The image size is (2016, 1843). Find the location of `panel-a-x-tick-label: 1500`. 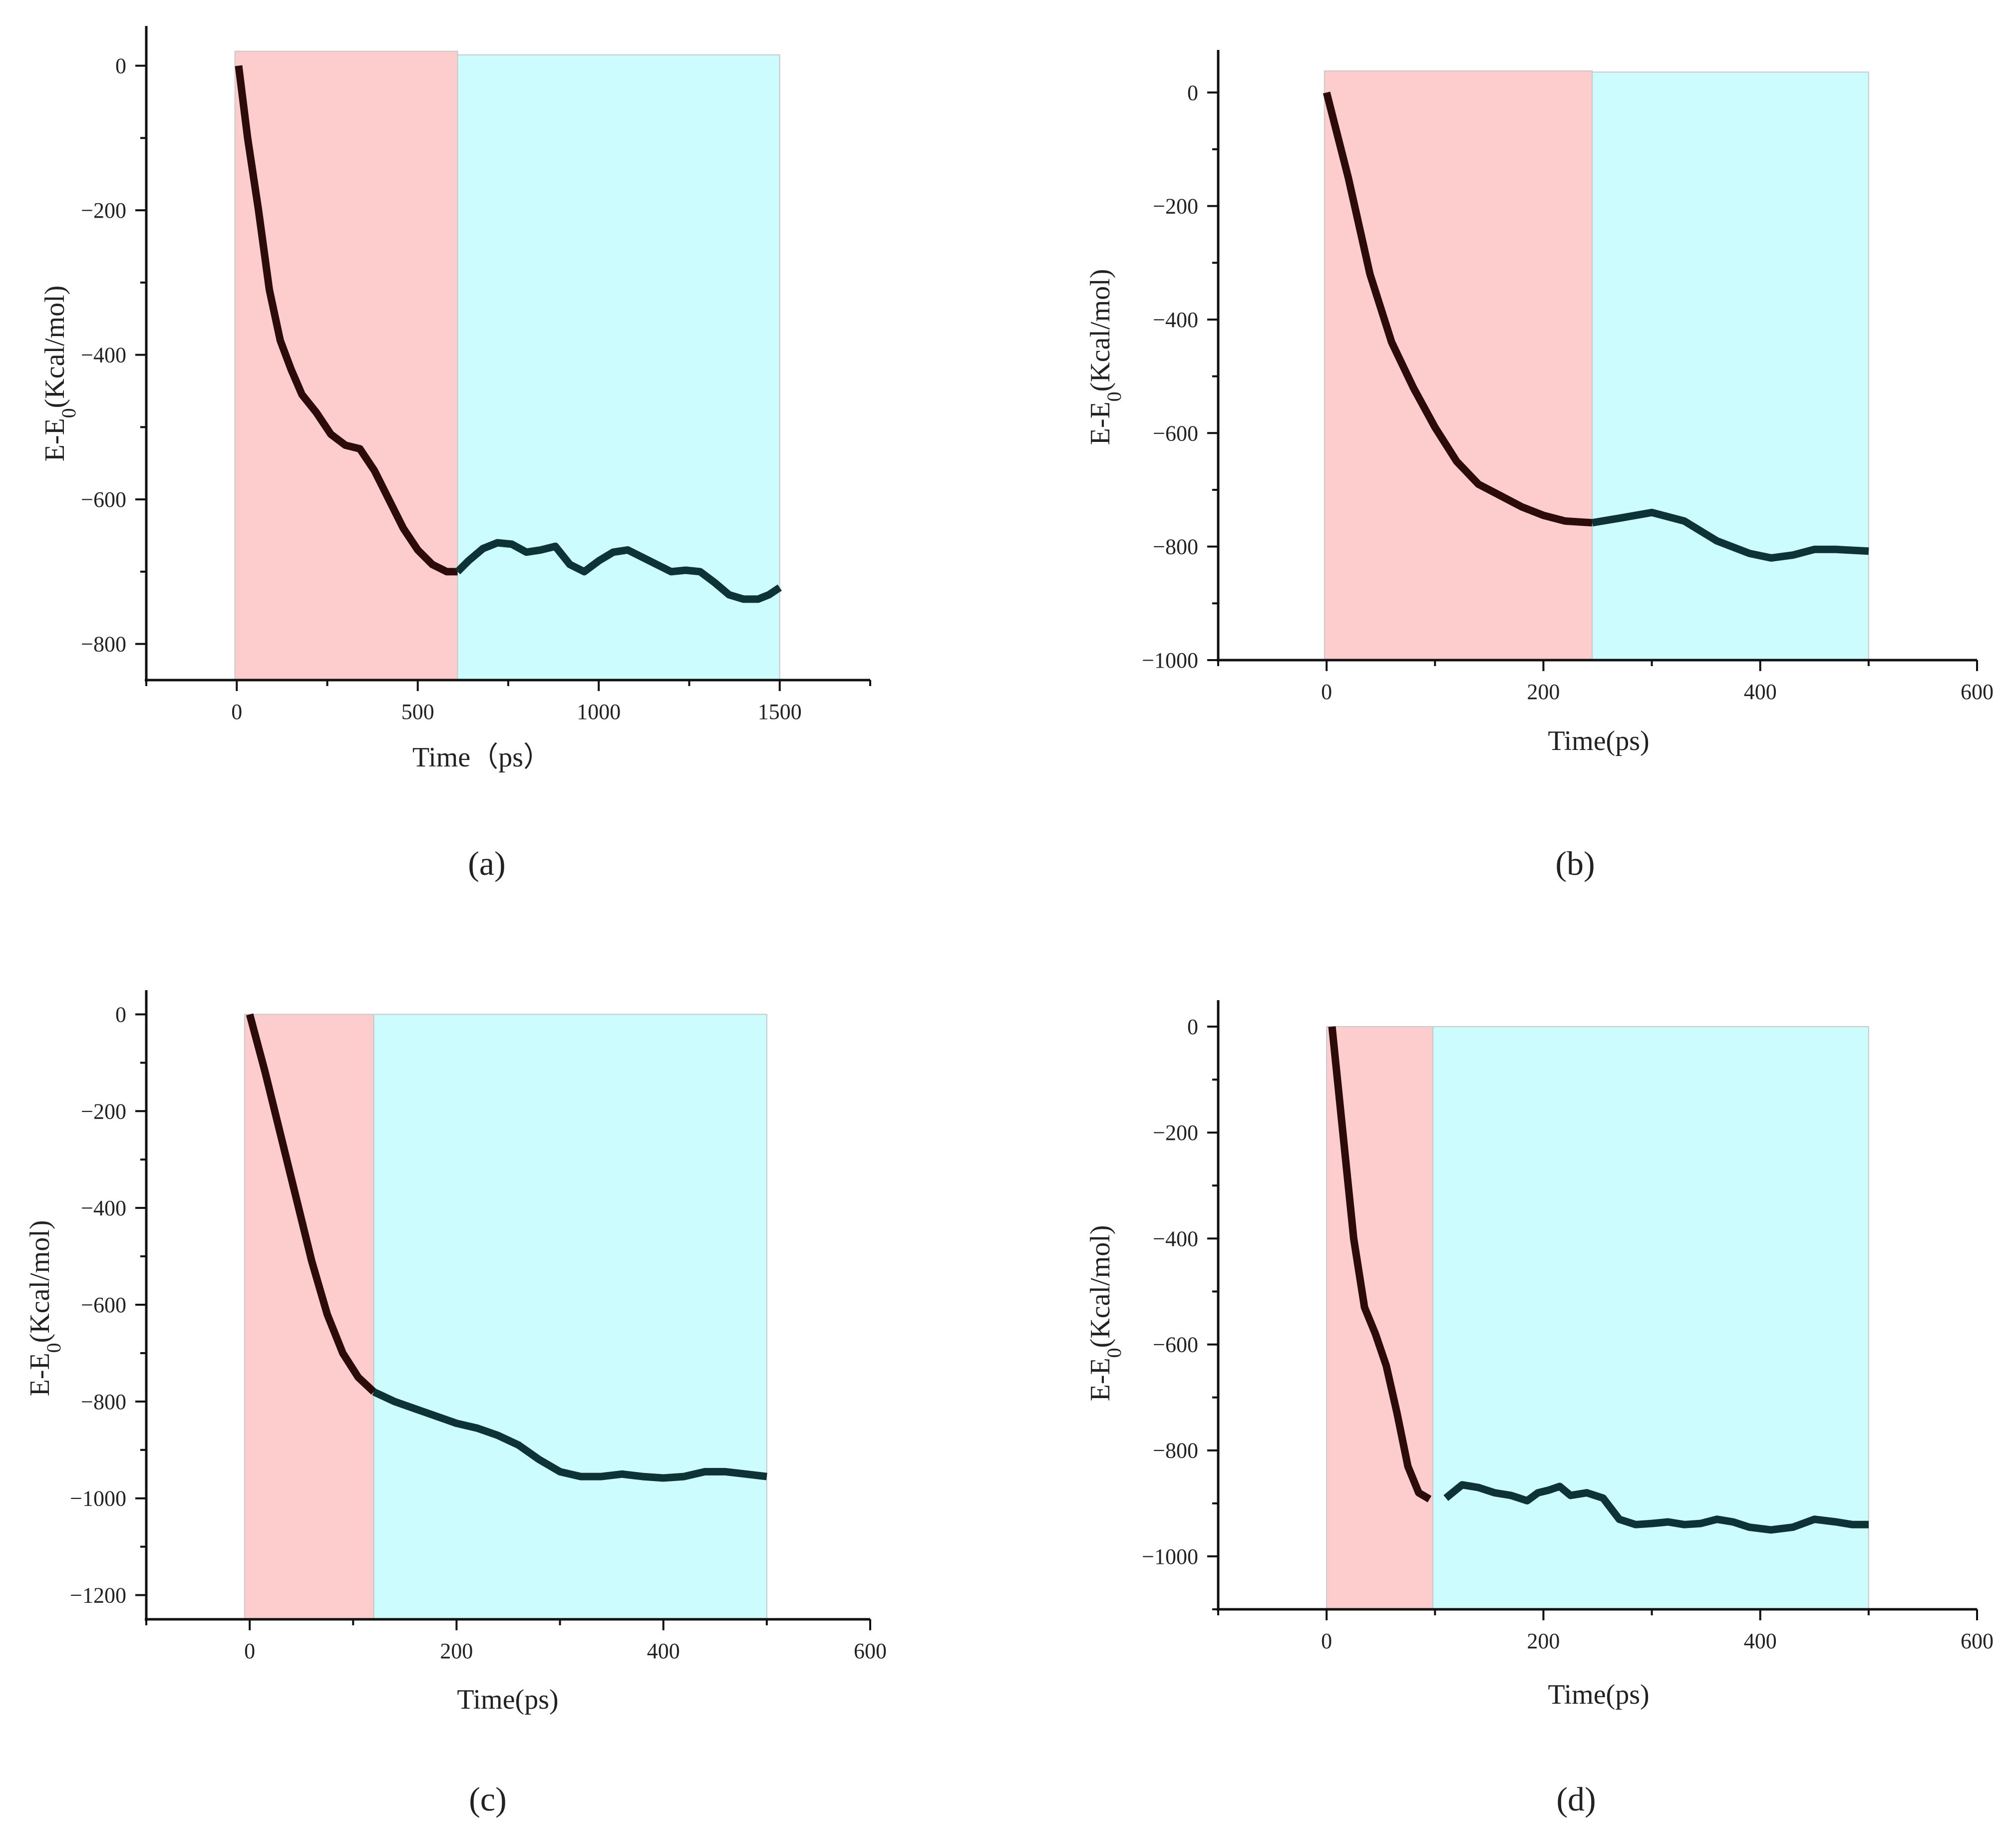

panel-a-x-tick-label: 1500 is located at coordinates (780, 712).